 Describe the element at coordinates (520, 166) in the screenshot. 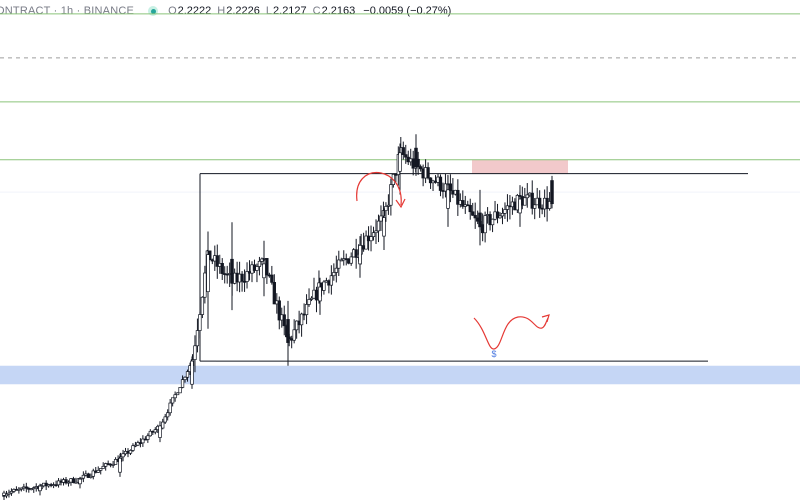

I see `resistance-zone` at that location.